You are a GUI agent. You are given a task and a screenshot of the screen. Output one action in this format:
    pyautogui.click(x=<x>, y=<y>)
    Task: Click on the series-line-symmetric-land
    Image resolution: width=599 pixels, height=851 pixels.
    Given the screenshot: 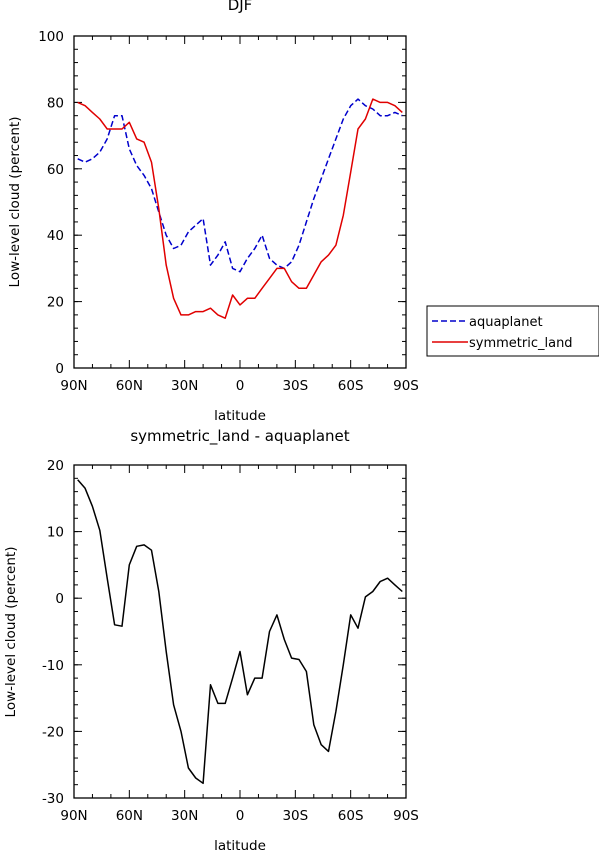 What is the action you would take?
    pyautogui.click(x=240, y=208)
    